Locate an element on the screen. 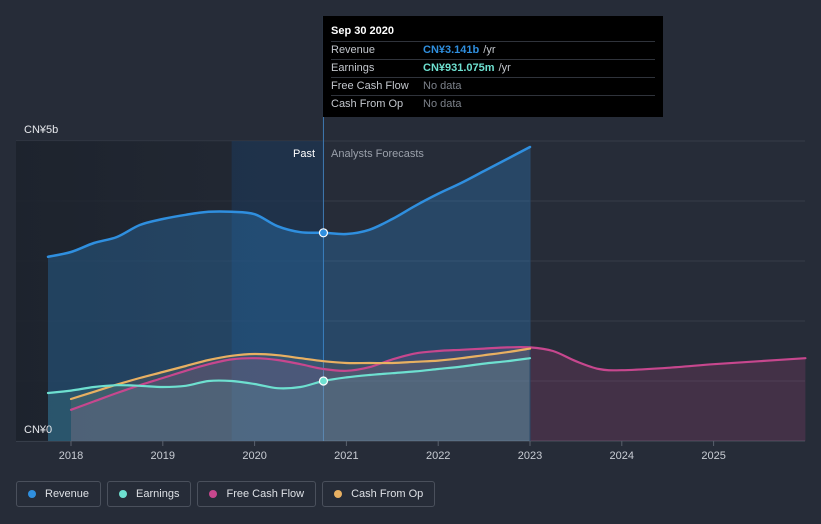  revenue-marker is located at coordinates (323, 233).